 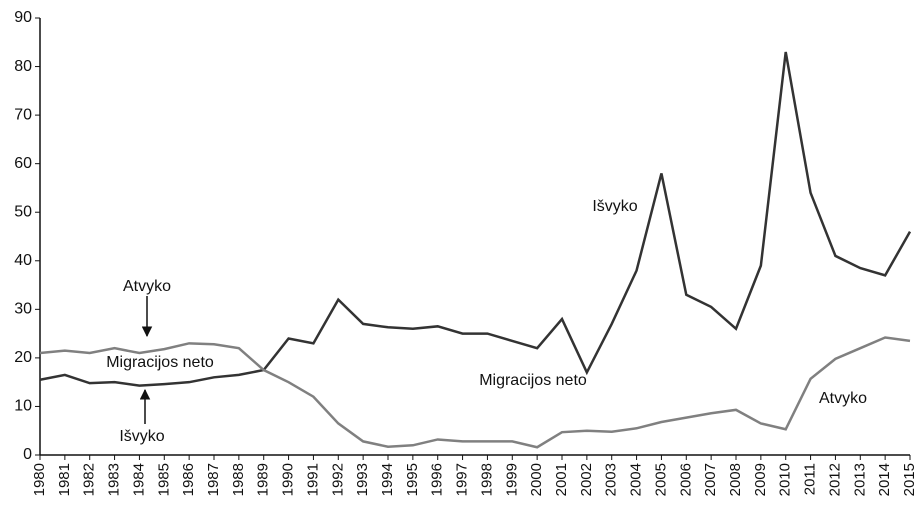 What do you see at coordinates (387, 479) in the screenshot?
I see `x-tick-label: 1994` at bounding box center [387, 479].